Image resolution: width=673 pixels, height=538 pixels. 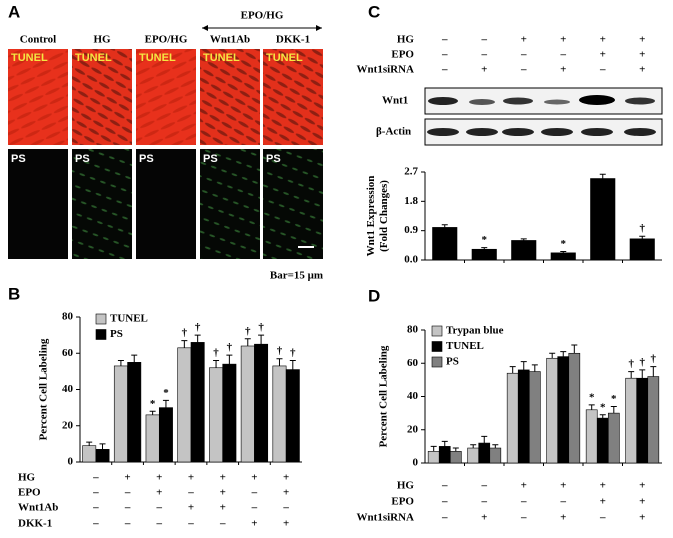 What do you see at coordinates (406, 40) in the screenshot?
I see `condition-label: HG` at bounding box center [406, 40].